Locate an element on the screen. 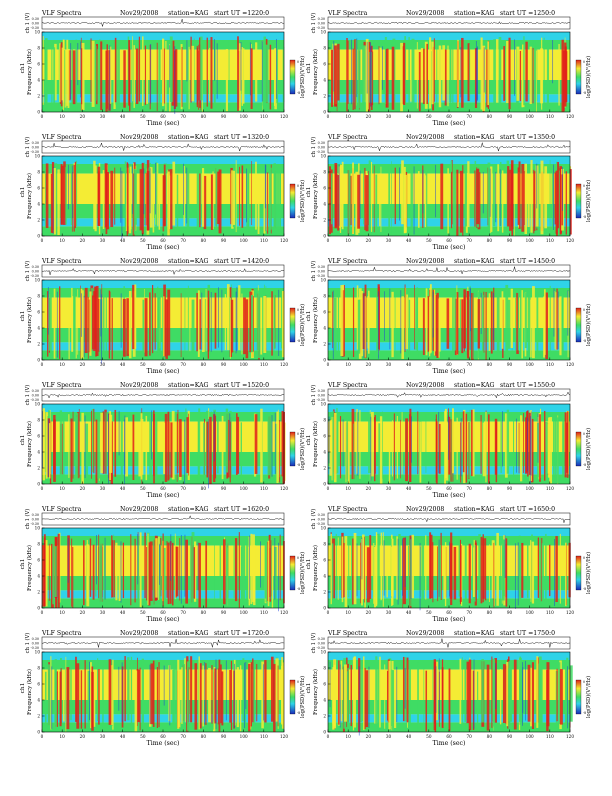 Image resolution: width=612 pixels, height=796 pixels. y-tick-label: 6 is located at coordinates (324, 684).